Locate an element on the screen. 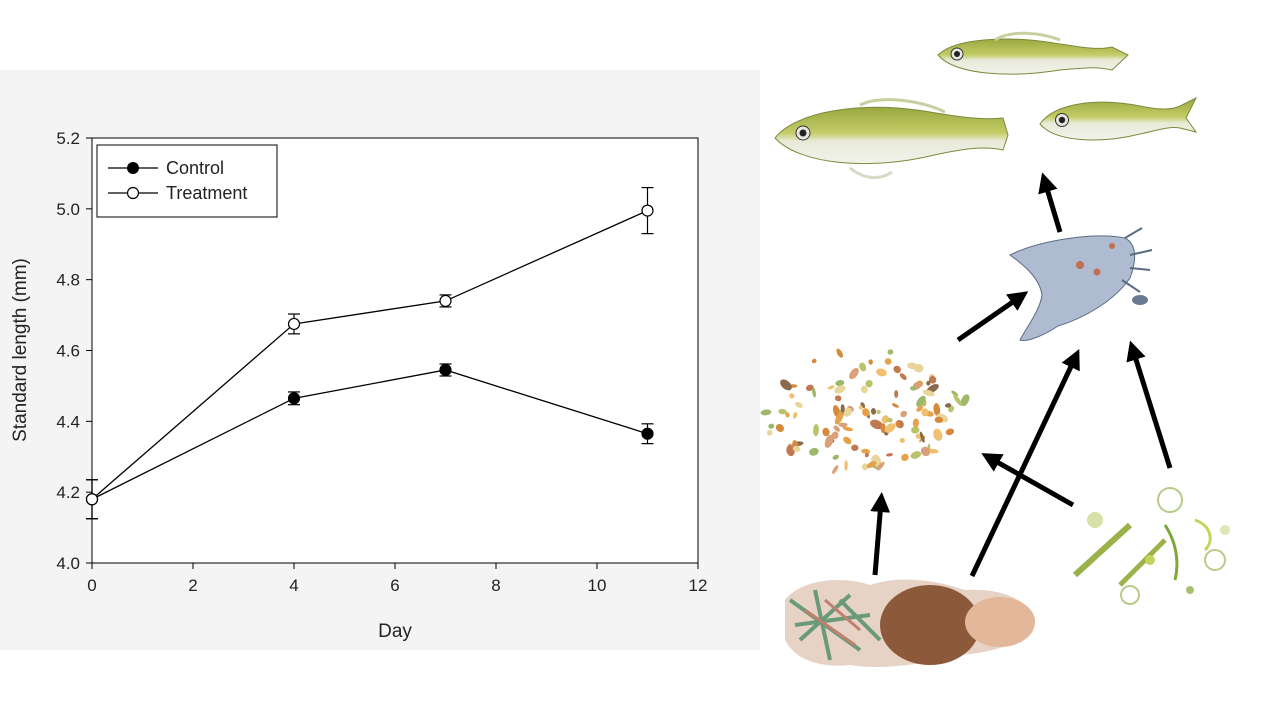  legend: Control Treatment is located at coordinates (187, 181).